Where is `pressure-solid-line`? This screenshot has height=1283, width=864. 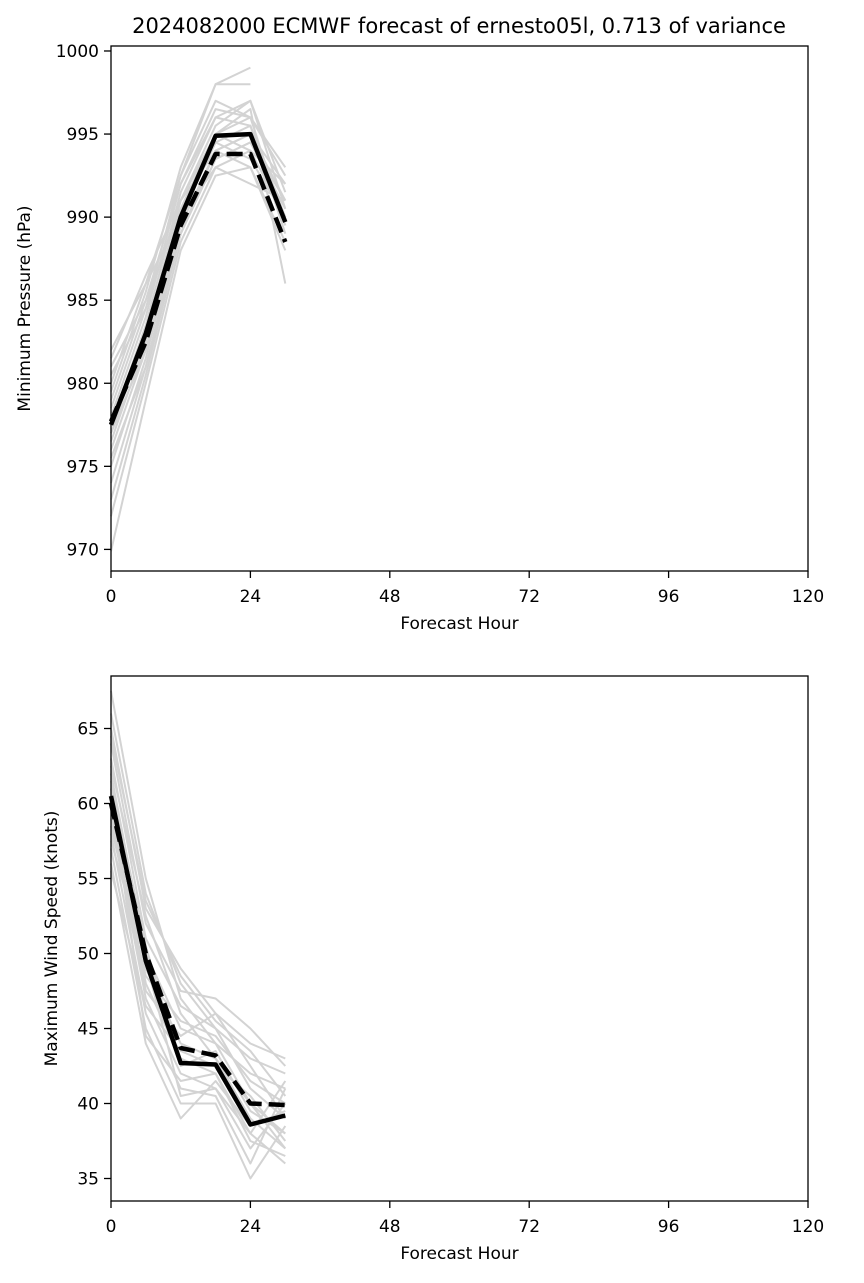 pressure-solid-line is located at coordinates (198, 278).